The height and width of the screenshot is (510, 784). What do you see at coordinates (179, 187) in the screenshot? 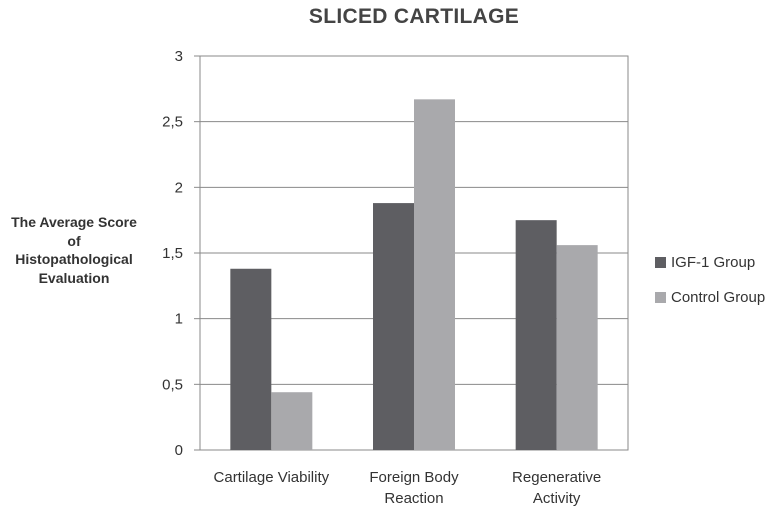
I see `y-tick-label: 2` at bounding box center [179, 187].